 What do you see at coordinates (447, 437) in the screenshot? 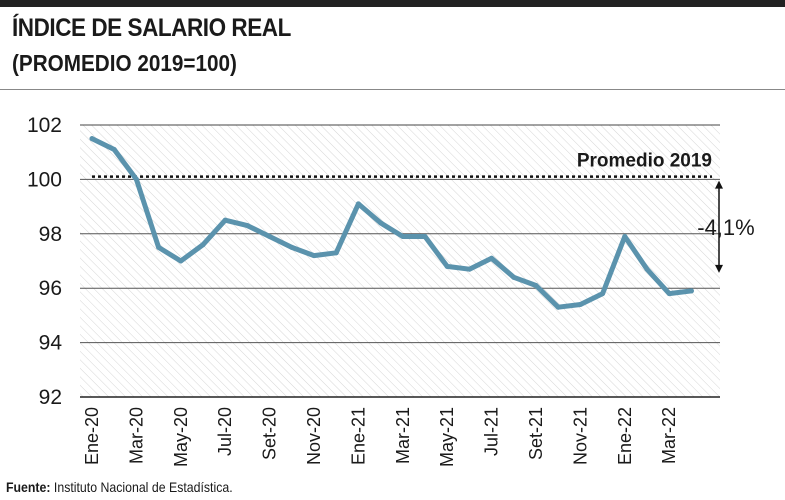
I see `x-tick-label: May-21` at bounding box center [447, 437].